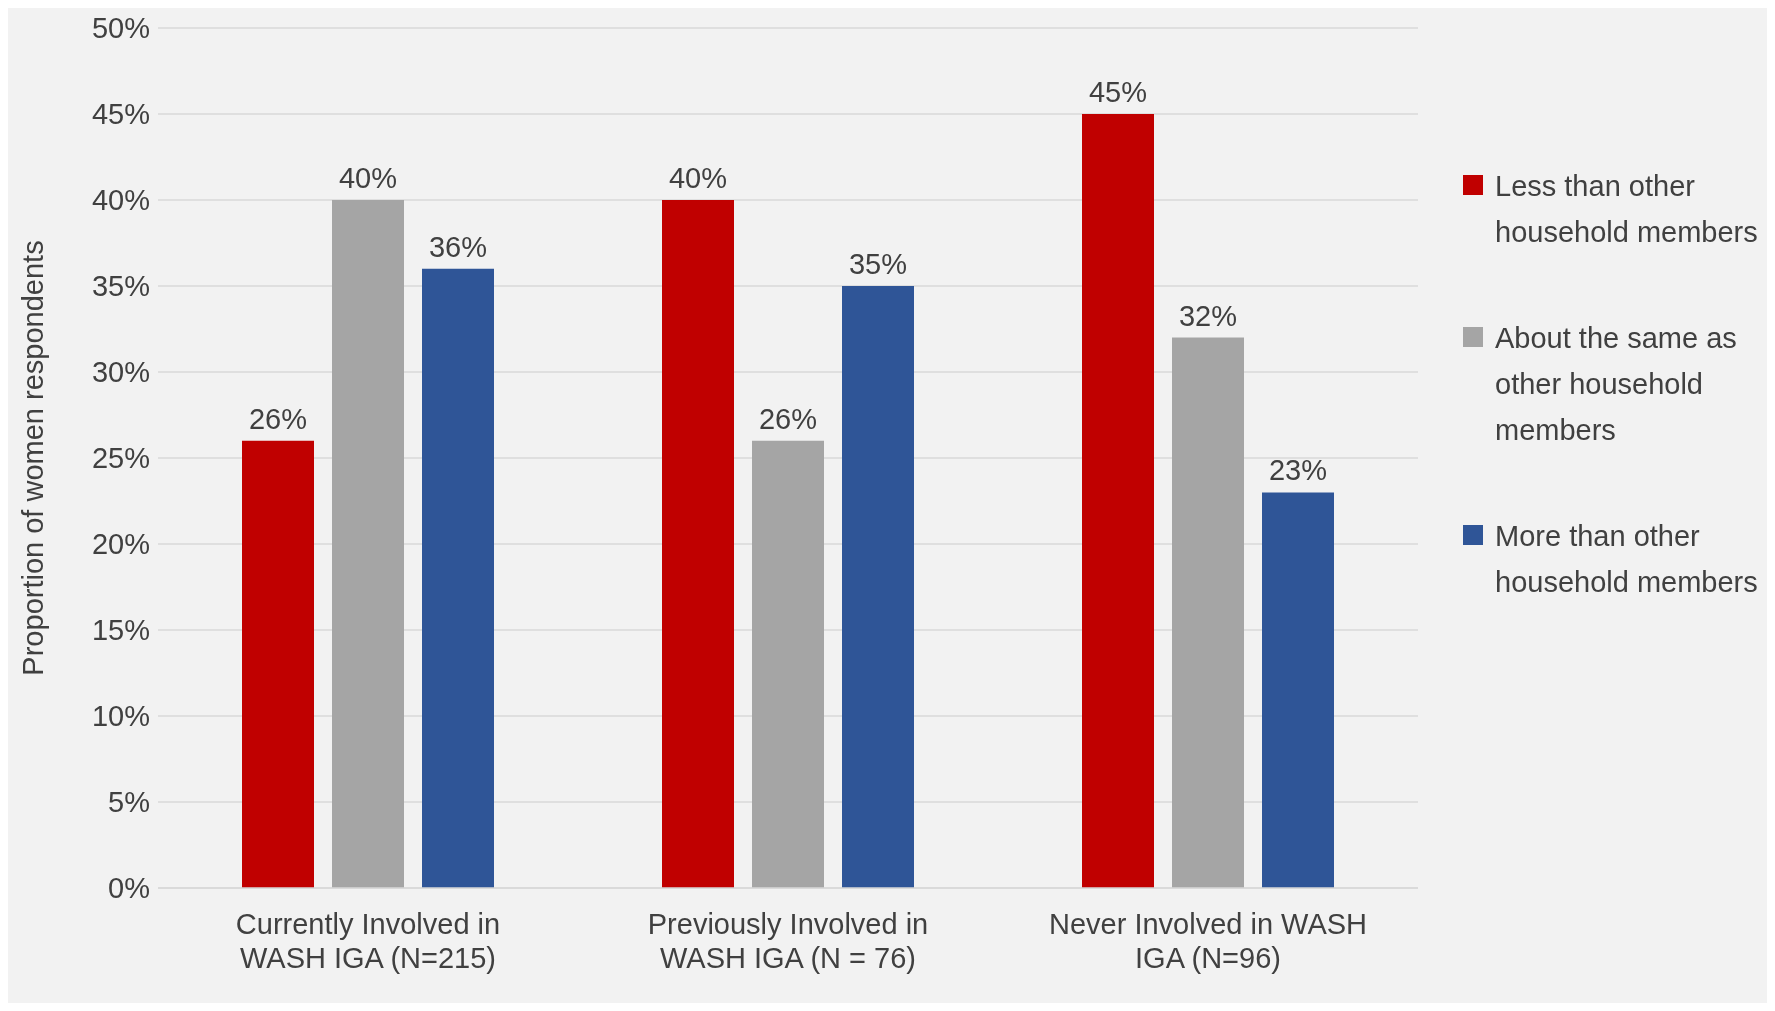 The width and height of the screenshot is (1775, 1011). What do you see at coordinates (33, 458) in the screenshot?
I see `y-axis-title: Proportion of women respondents` at bounding box center [33, 458].